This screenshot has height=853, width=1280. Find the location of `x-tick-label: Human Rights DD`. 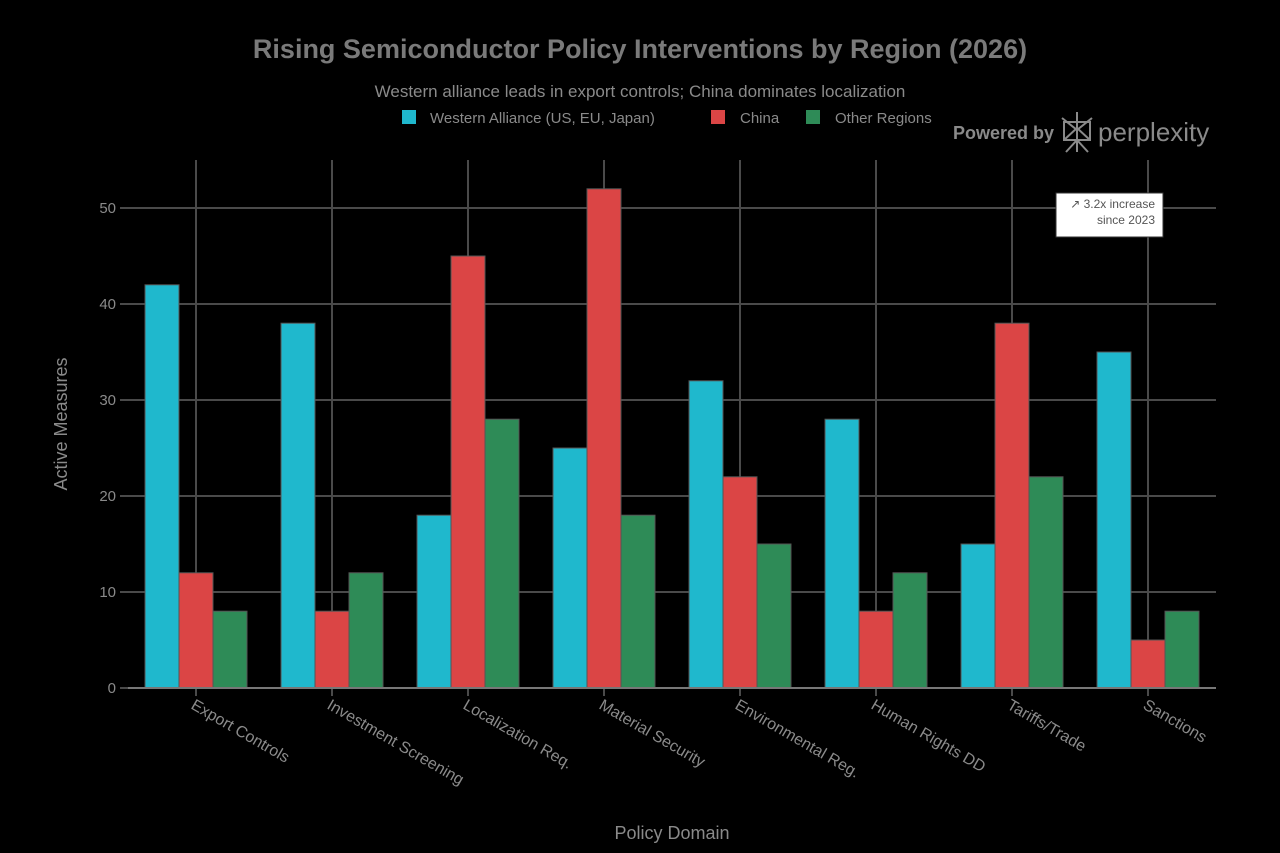

x-tick-label: Human Rights DD is located at coordinates (928, 736).